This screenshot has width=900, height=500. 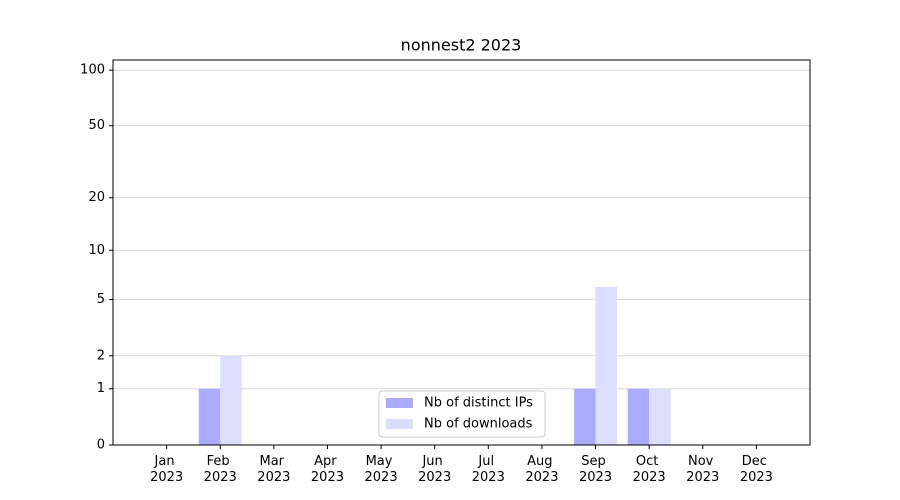 What do you see at coordinates (595, 469) in the screenshot?
I see `x-tick-label: Sep 2023` at bounding box center [595, 469].